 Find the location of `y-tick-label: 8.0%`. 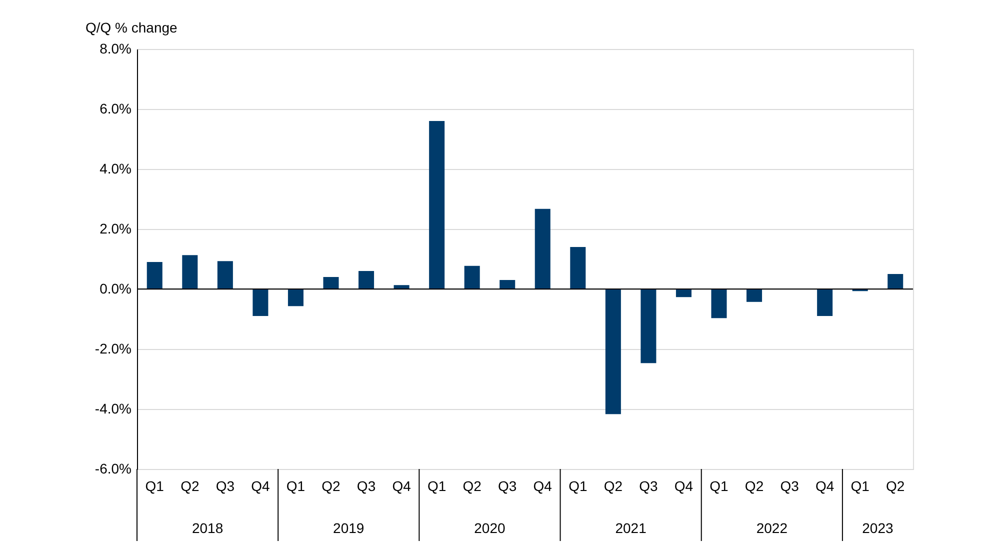

y-tick-label: 8.0% is located at coordinates (116, 48).